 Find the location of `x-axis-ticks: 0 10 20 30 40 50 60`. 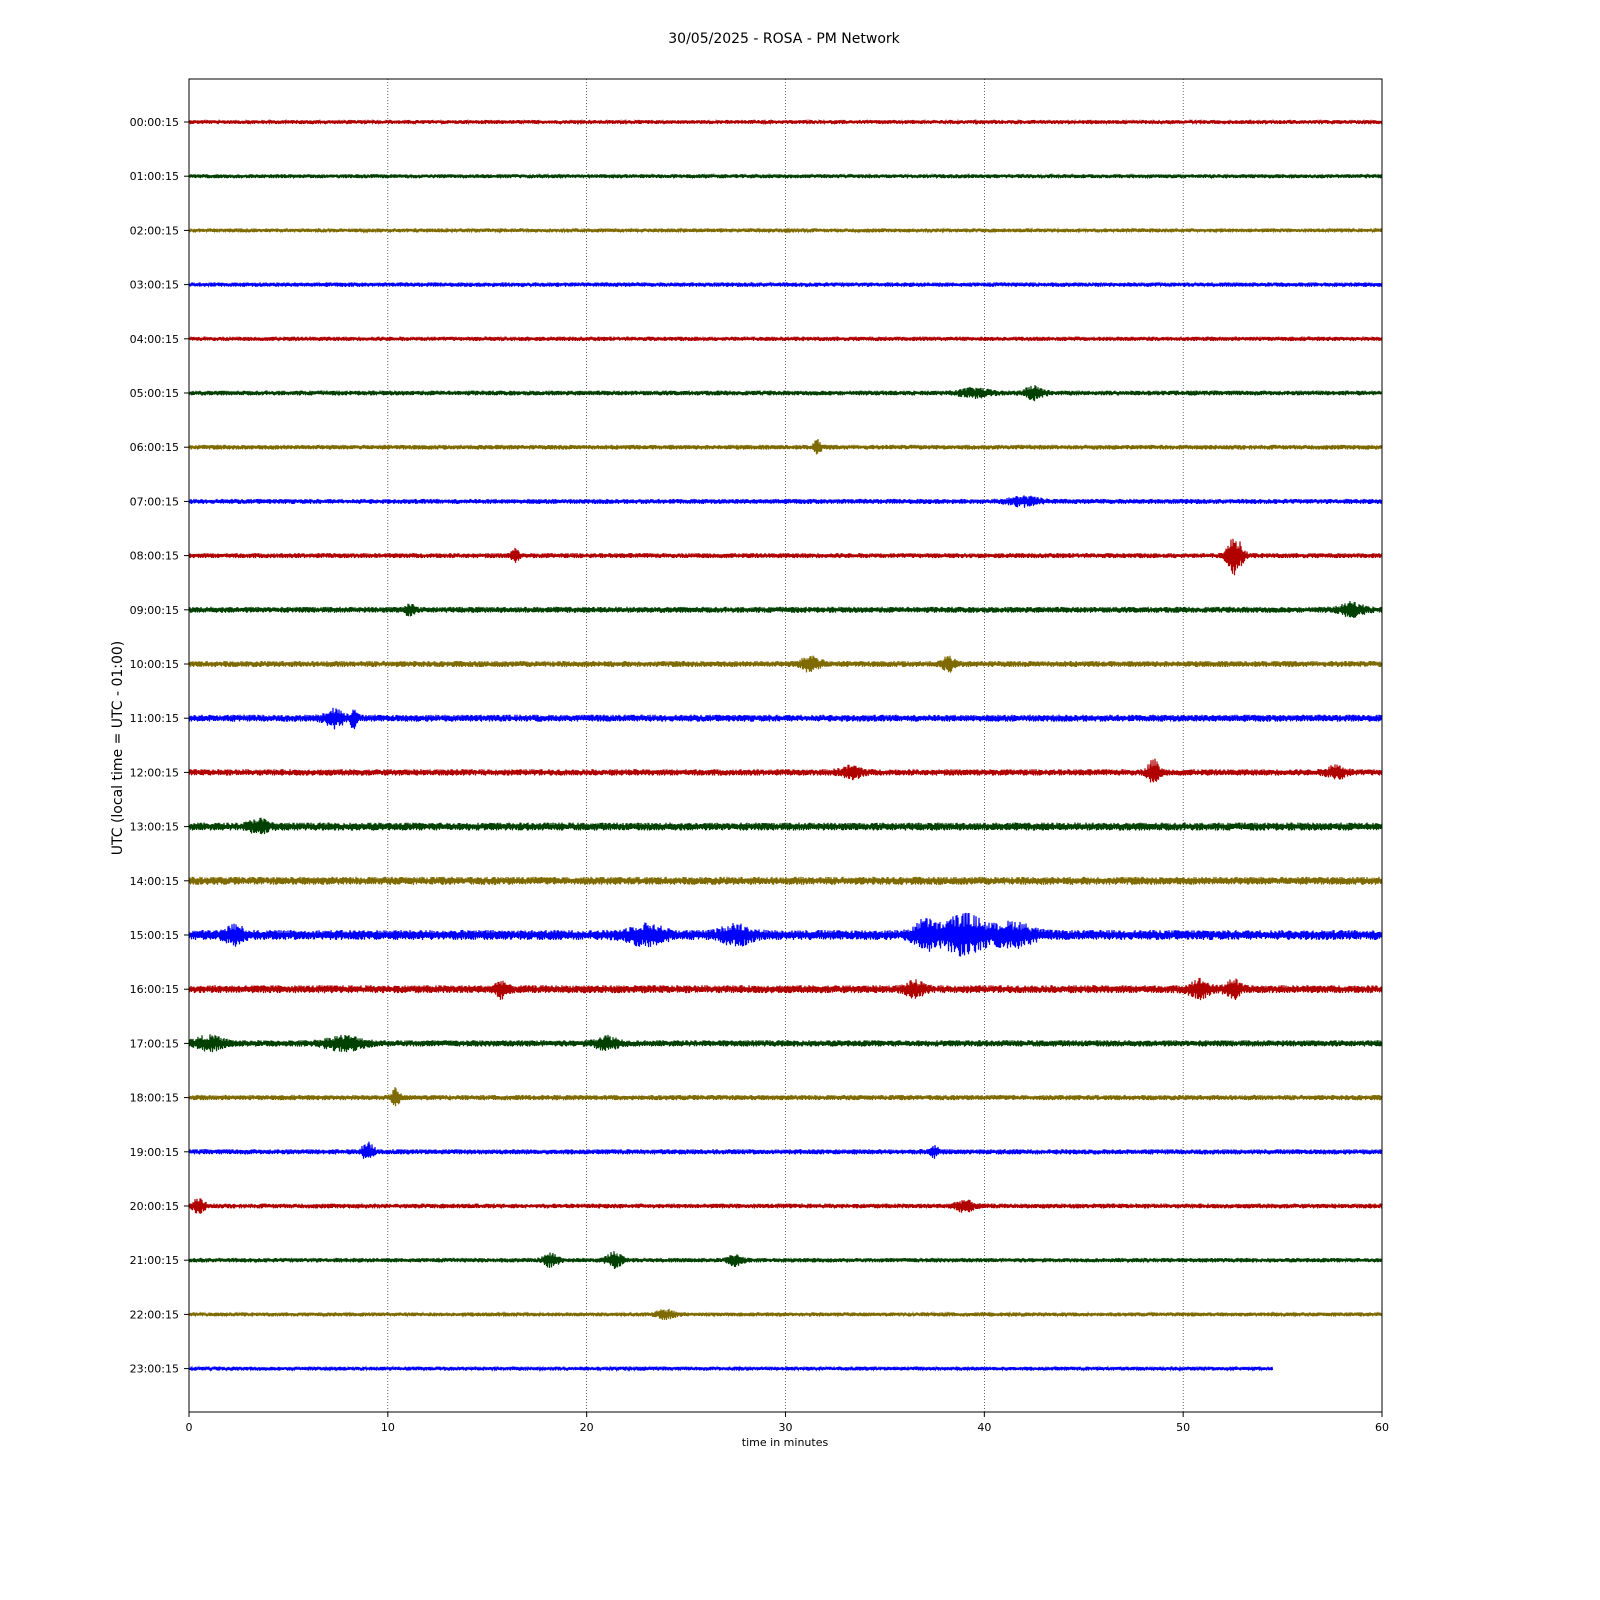

x-axis-ticks: 0 10 20 30 40 50 60 is located at coordinates (787, 1423).